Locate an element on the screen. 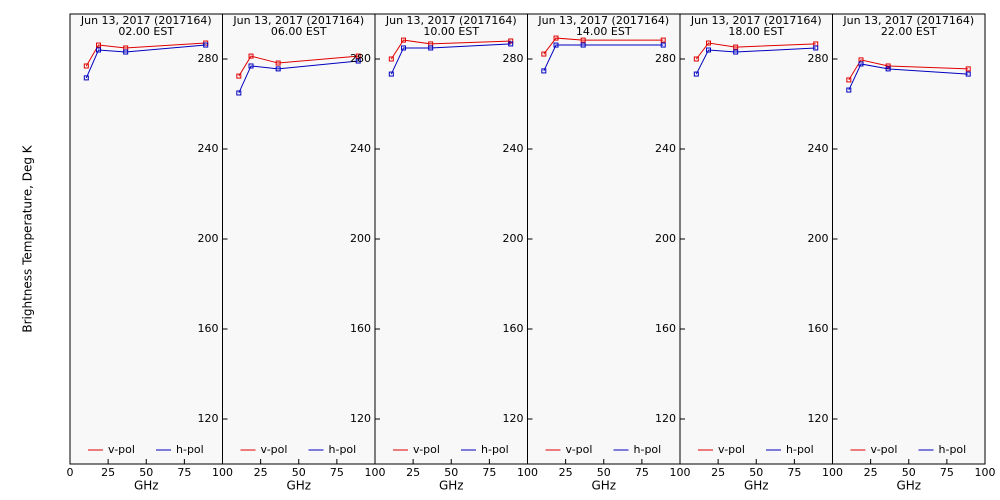  panel-subtitle: 22.00 EST is located at coordinates (909, 31).